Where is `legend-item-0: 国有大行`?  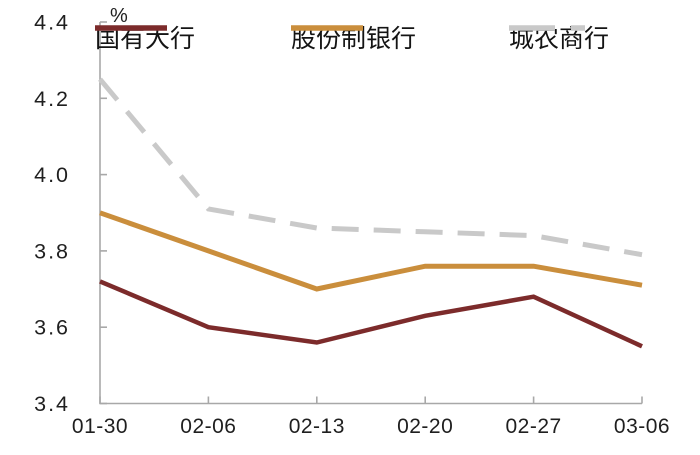 legend-item-0: 国有大行 is located at coordinates (145, 39).